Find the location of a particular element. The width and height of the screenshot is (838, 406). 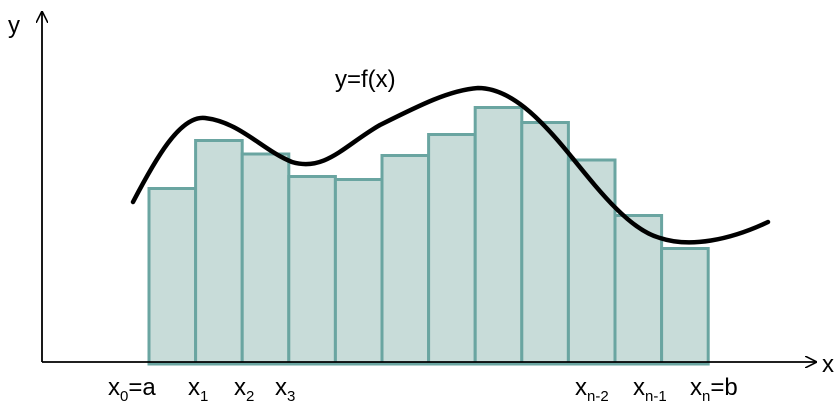

label-xn-2: xn-2 is located at coordinates (592, 389).